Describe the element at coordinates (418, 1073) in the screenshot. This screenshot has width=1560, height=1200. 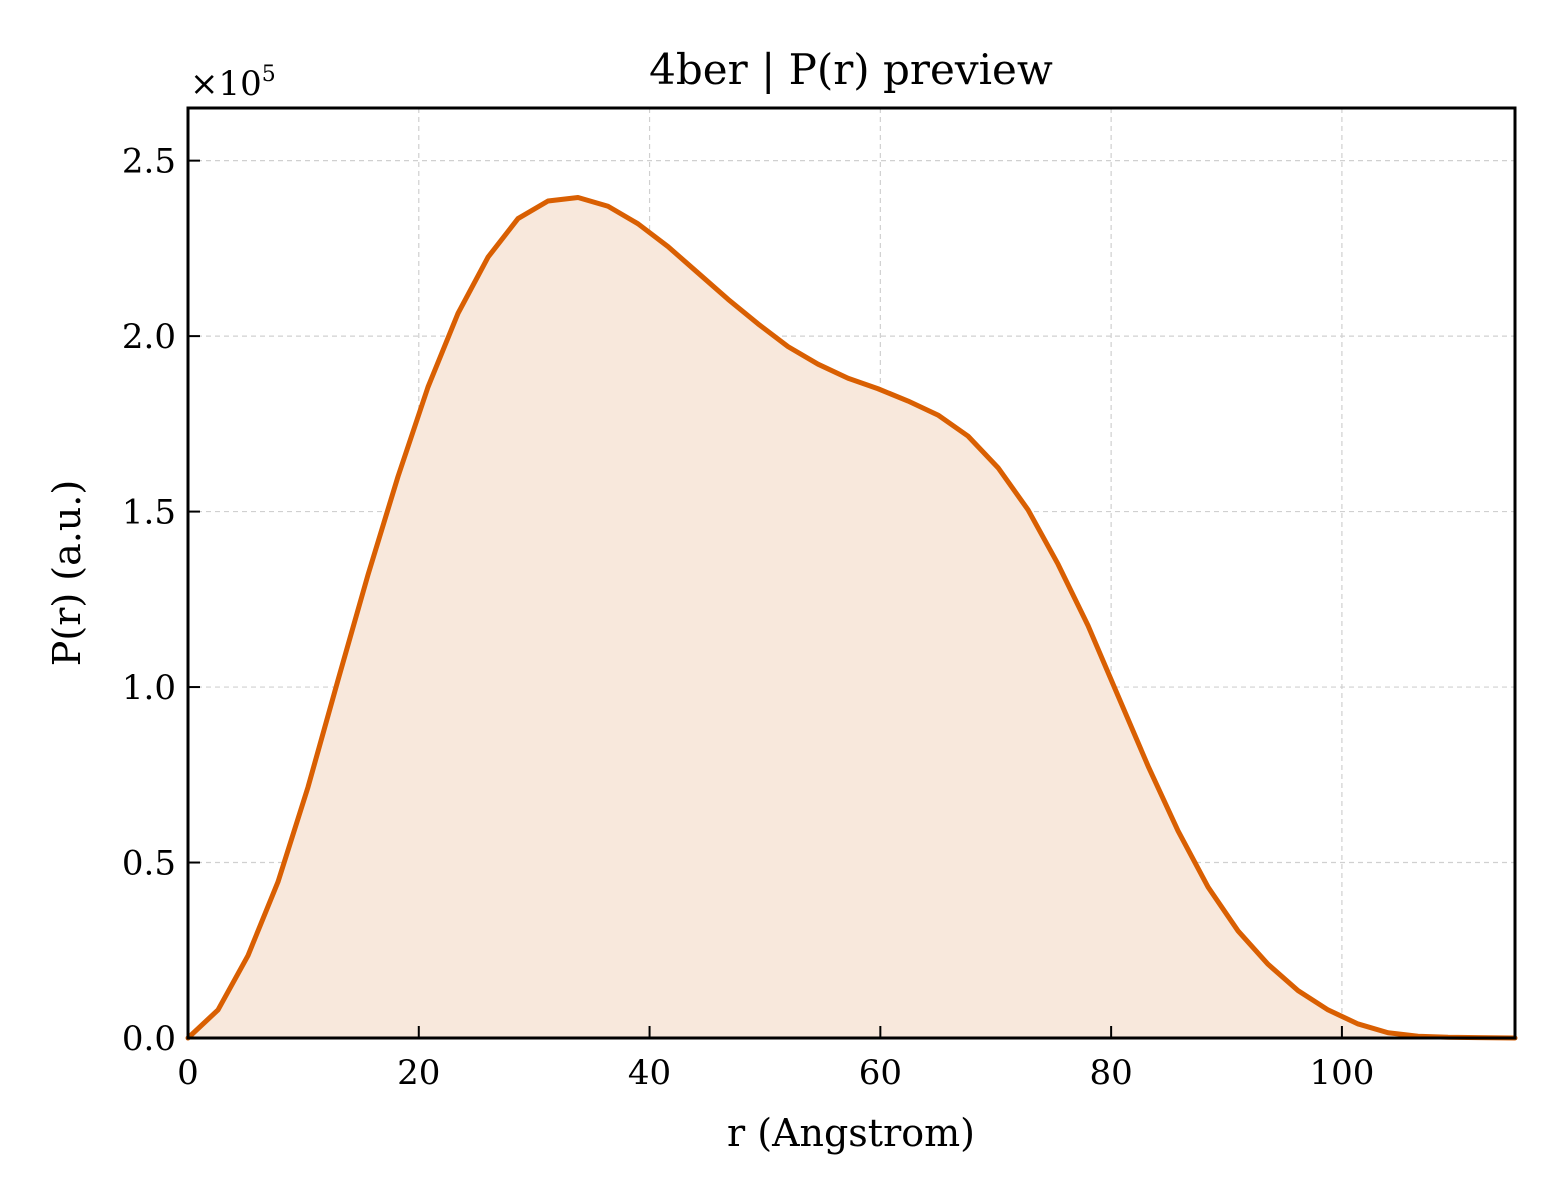
I see `x-tick-label: 20` at that location.